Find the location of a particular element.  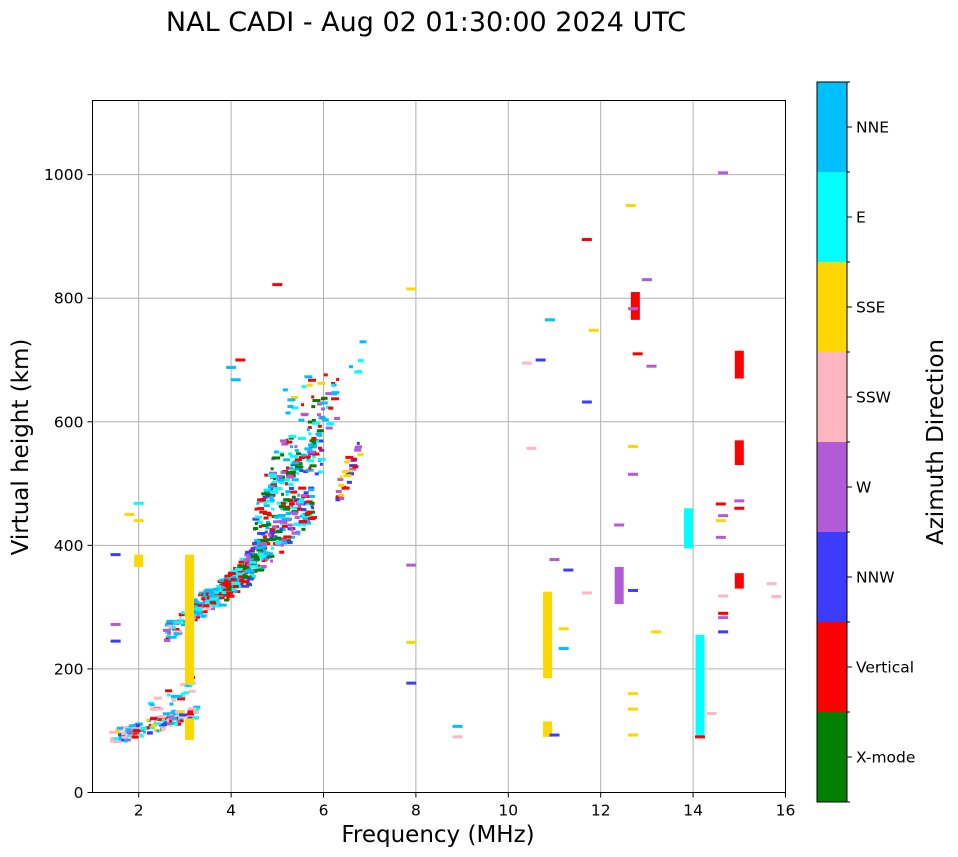

colorbar-label: SSW is located at coordinates (873, 398).